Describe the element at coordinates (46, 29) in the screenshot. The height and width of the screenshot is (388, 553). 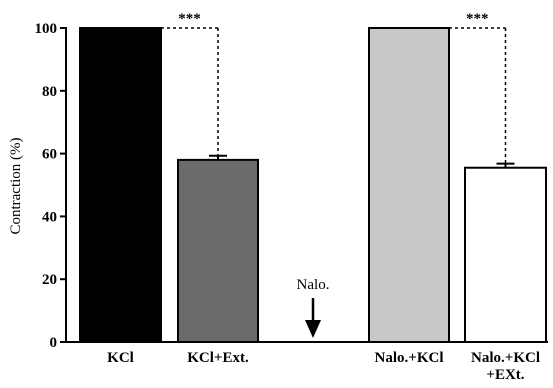
I see `y-tick-label: 100` at that location.